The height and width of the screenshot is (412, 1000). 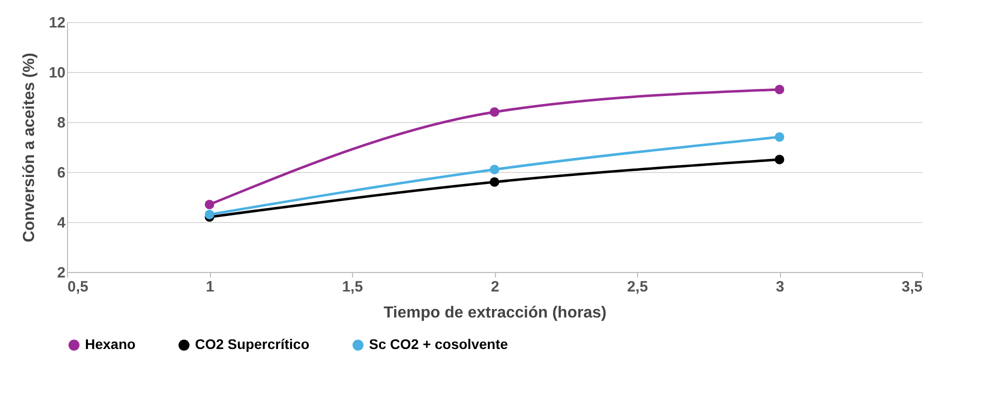 What do you see at coordinates (110, 344) in the screenshot?
I see `legend-label: Hexano` at bounding box center [110, 344].